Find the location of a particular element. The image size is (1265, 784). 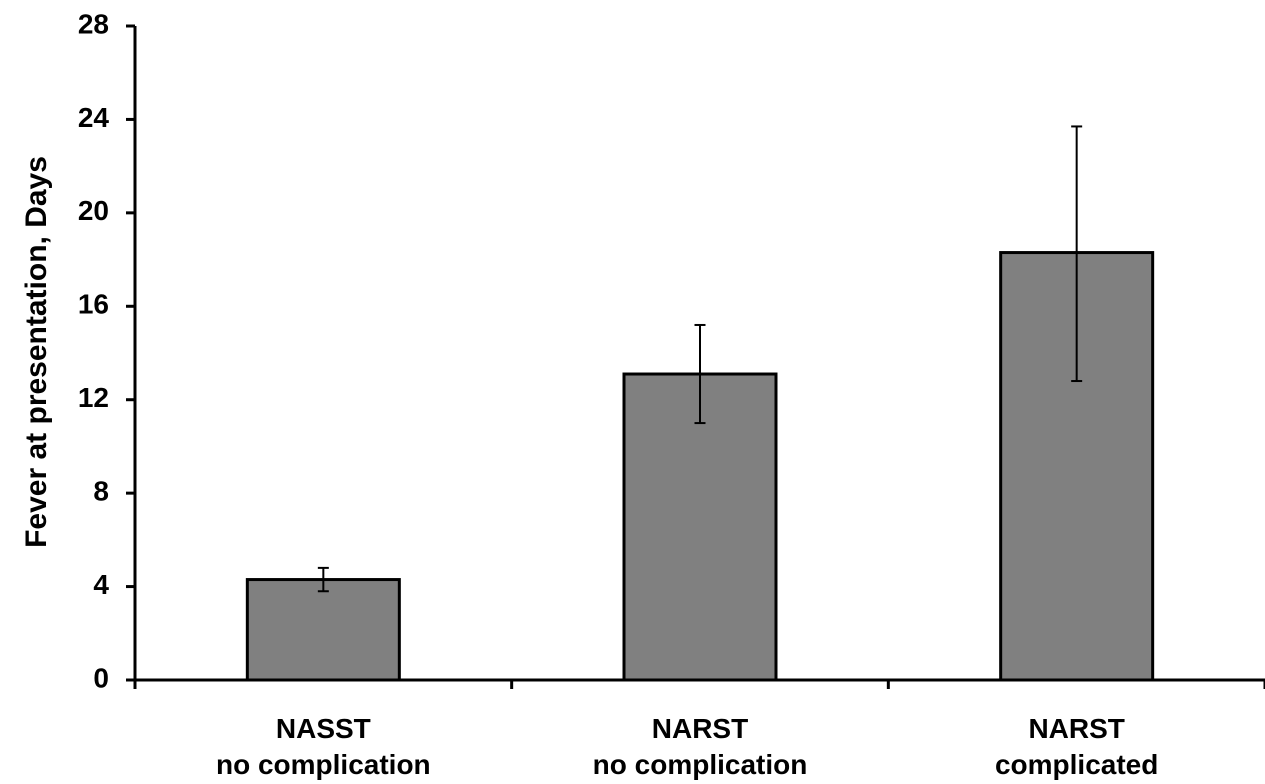

x-category-label-2-line-1: complicated is located at coordinates (1076, 764).